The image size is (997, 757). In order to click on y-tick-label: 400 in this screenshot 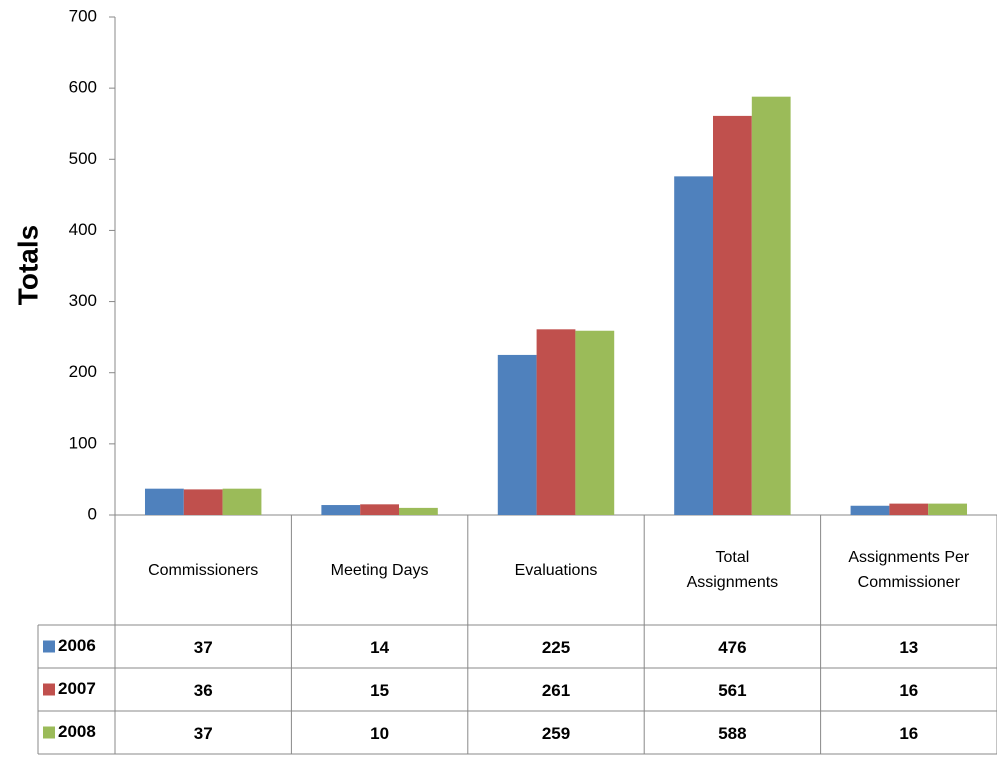, I will do `click(83, 229)`.